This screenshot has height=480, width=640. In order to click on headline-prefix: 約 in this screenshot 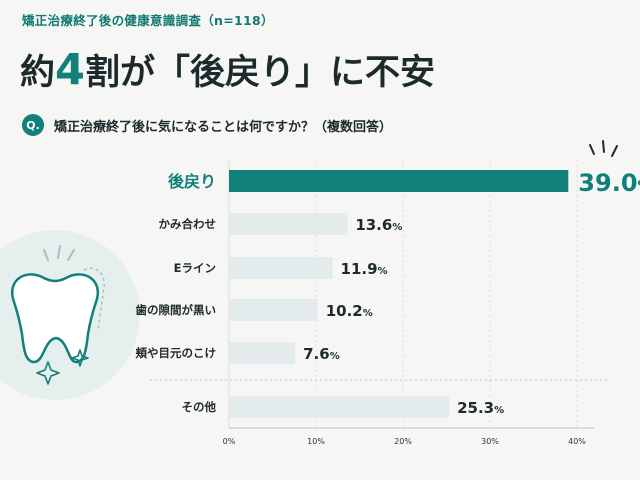, I will do `click(38, 73)`.